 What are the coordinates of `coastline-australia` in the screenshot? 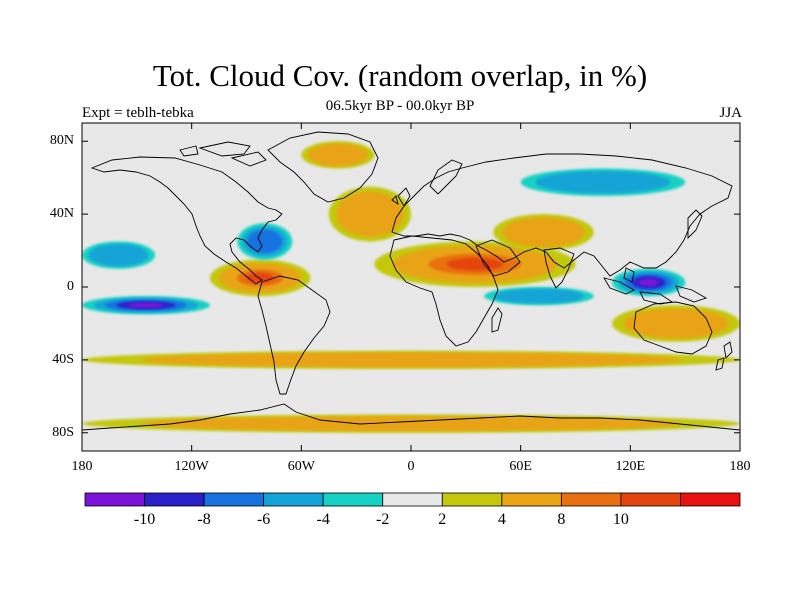 It's located at (673, 328).